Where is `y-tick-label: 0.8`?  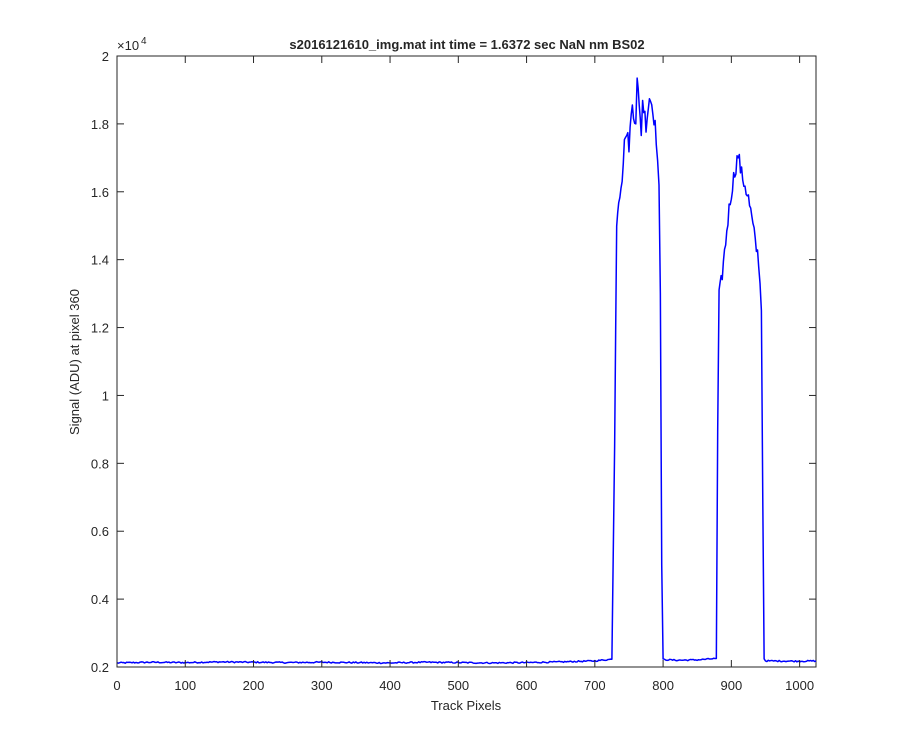 y-tick-label: 0.8 is located at coordinates (100, 463).